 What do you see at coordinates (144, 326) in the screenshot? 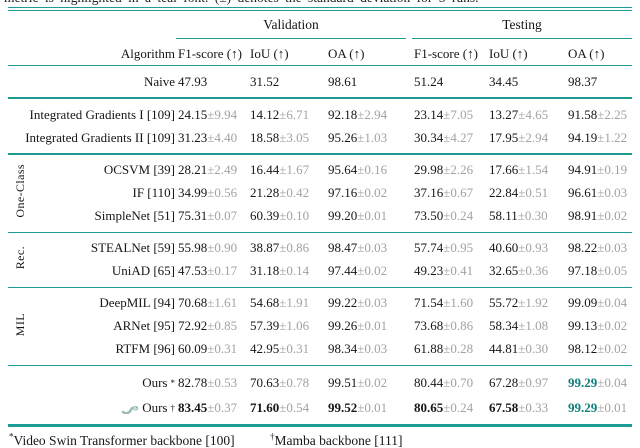
I see `algorithm-name: ARNet [95]` at bounding box center [144, 326].